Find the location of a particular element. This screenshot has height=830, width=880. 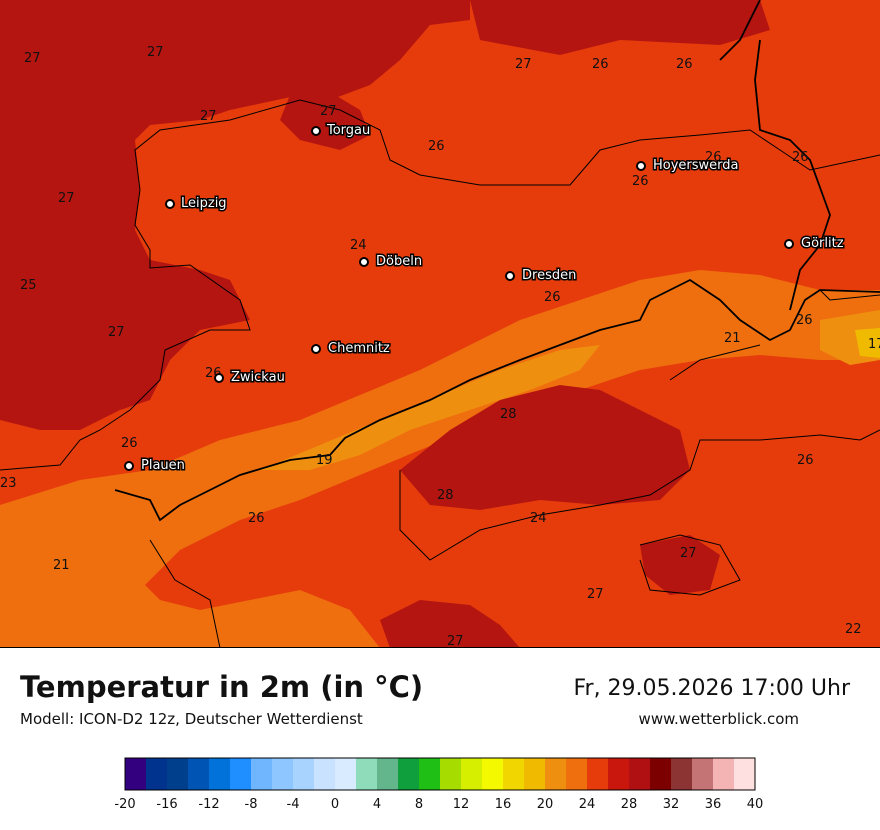

map-value: 23 is located at coordinates (8, 483).